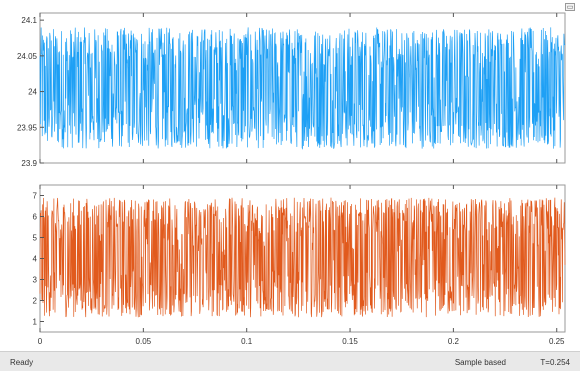  I want to click on y-tick-label: 24, so click(32, 92).